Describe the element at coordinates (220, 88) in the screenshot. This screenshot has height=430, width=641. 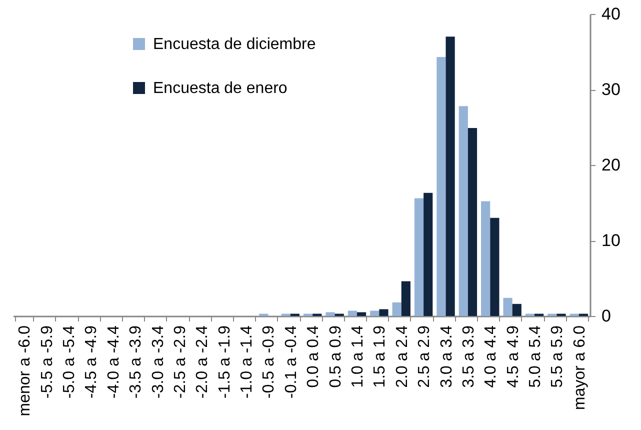
I see `legend-label: Encuesta de enero` at that location.